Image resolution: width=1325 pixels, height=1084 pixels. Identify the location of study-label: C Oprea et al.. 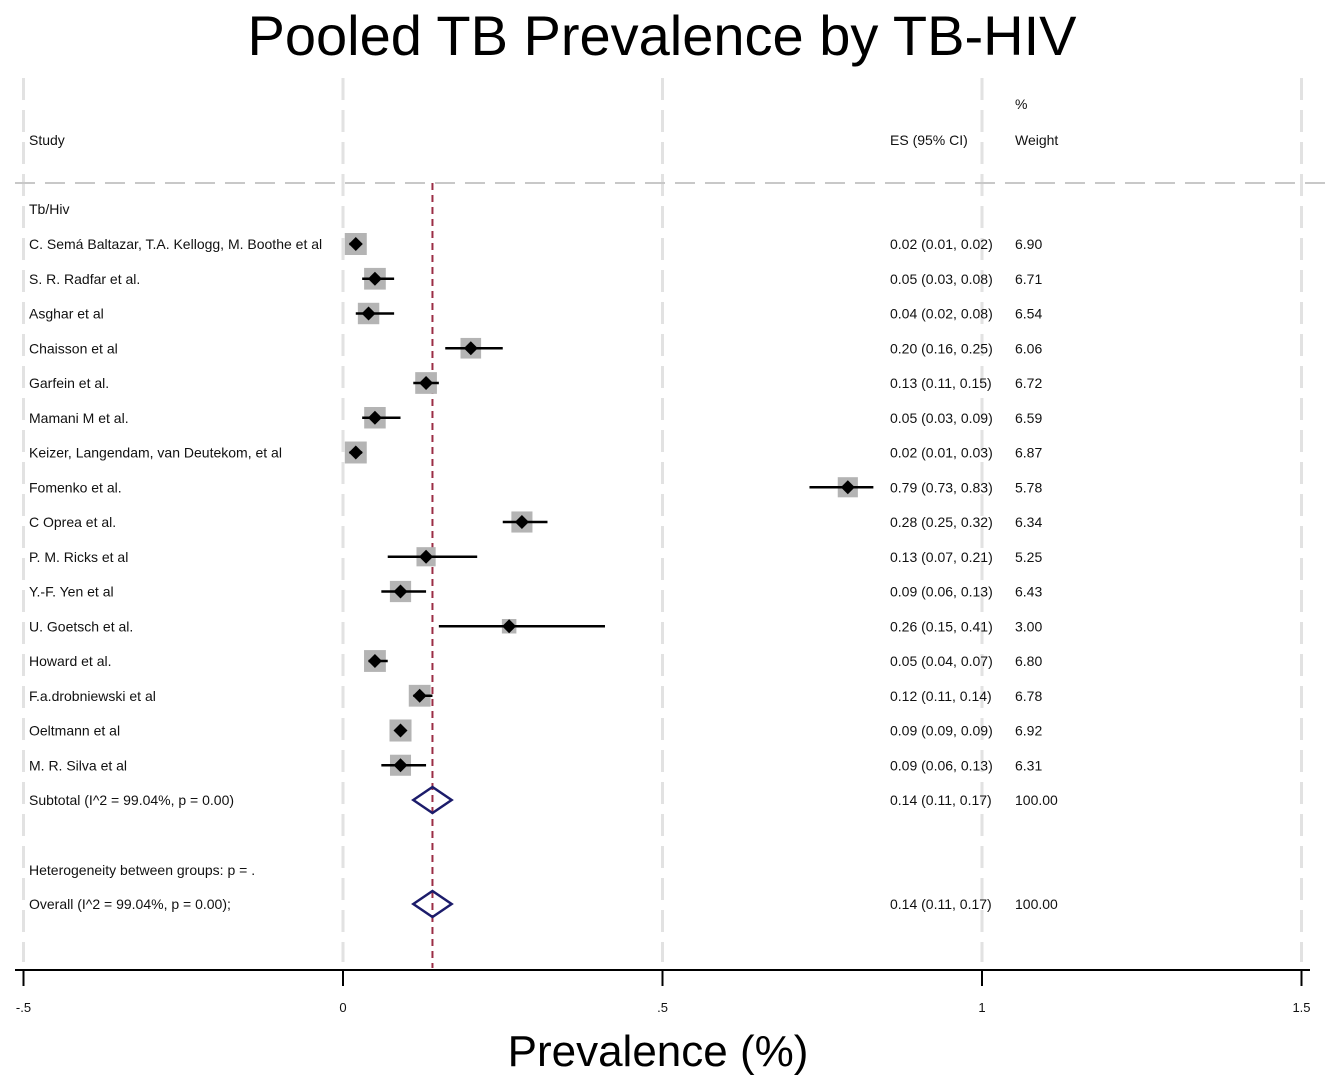
(72, 522).